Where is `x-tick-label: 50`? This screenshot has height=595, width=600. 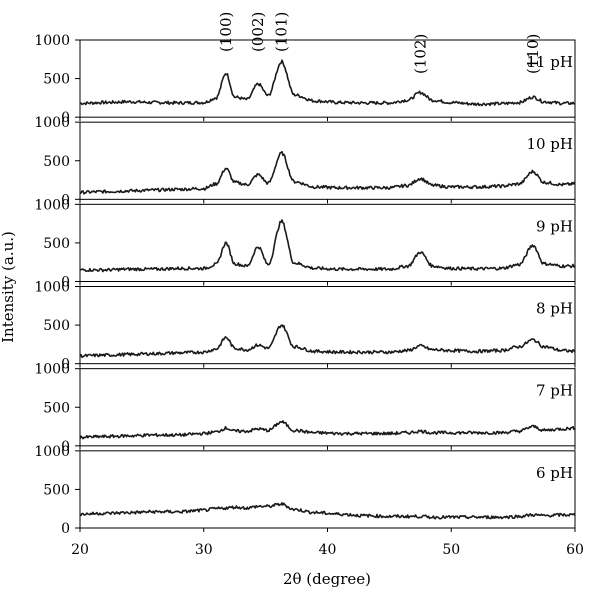 x-tick-label: 50 is located at coordinates (451, 550).